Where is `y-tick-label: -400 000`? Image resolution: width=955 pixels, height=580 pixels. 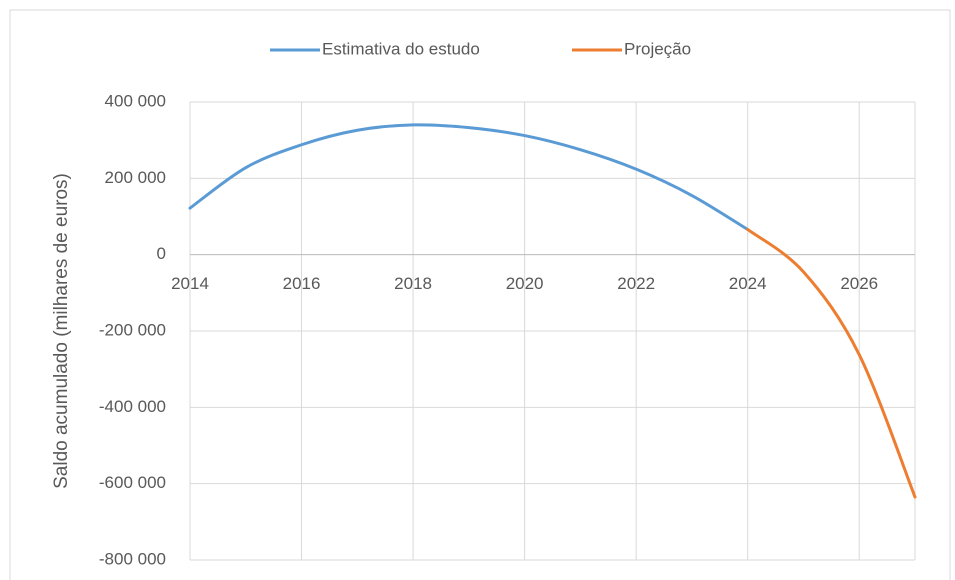 y-tick-label: -400 000 is located at coordinates (132, 406).